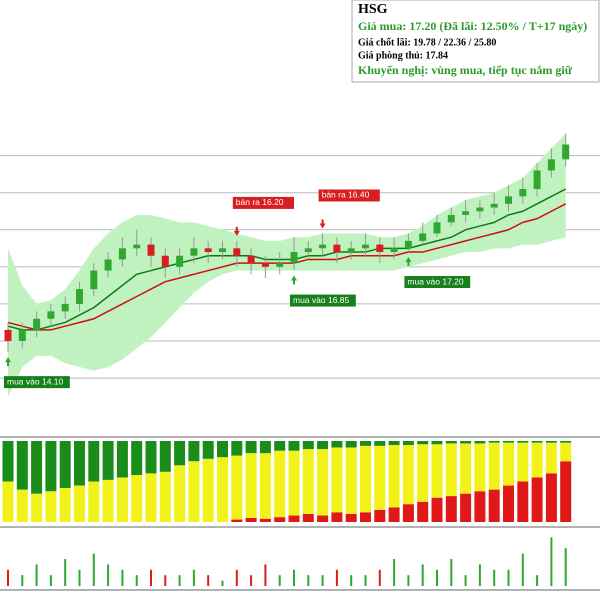 The image size is (600, 600). I want to click on signal-label: bán ra 16.20, so click(260, 202).